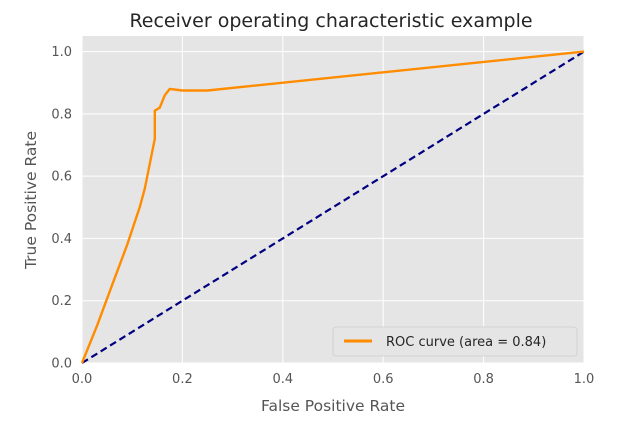 The height and width of the screenshot is (429, 631). What do you see at coordinates (61, 364) in the screenshot?
I see `y-tick-label: 0.0` at bounding box center [61, 364].